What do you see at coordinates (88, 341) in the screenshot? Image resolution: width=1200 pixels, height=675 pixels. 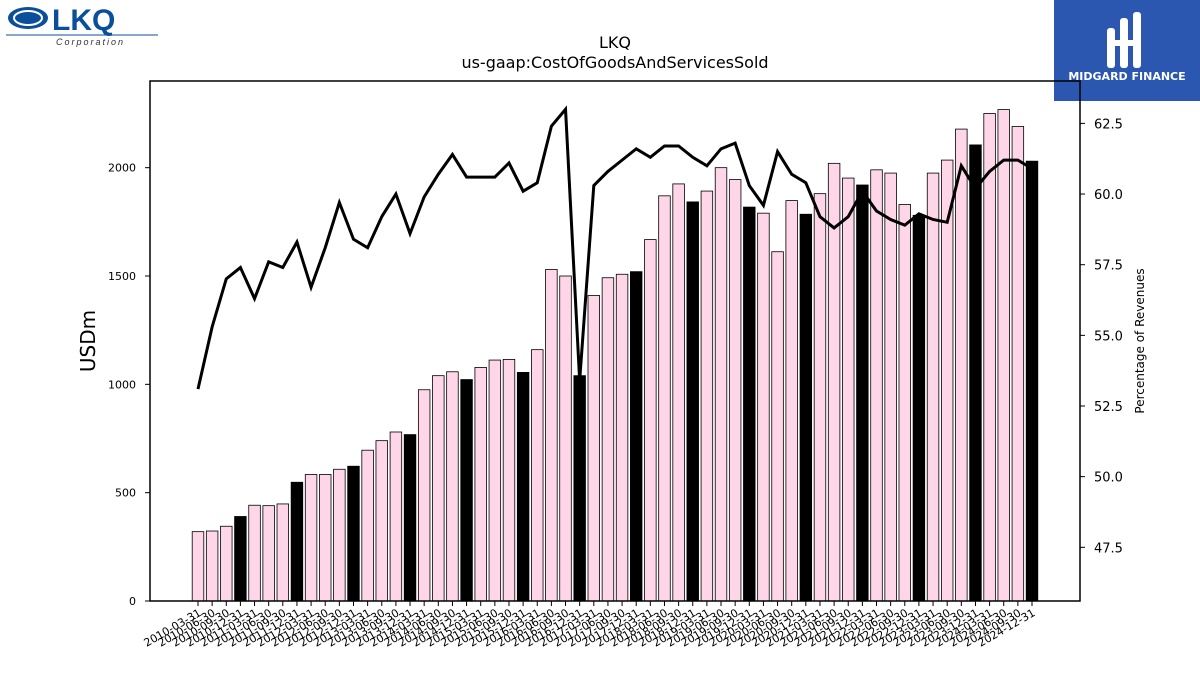 I see `y-axis-label: USDm` at bounding box center [88, 341].